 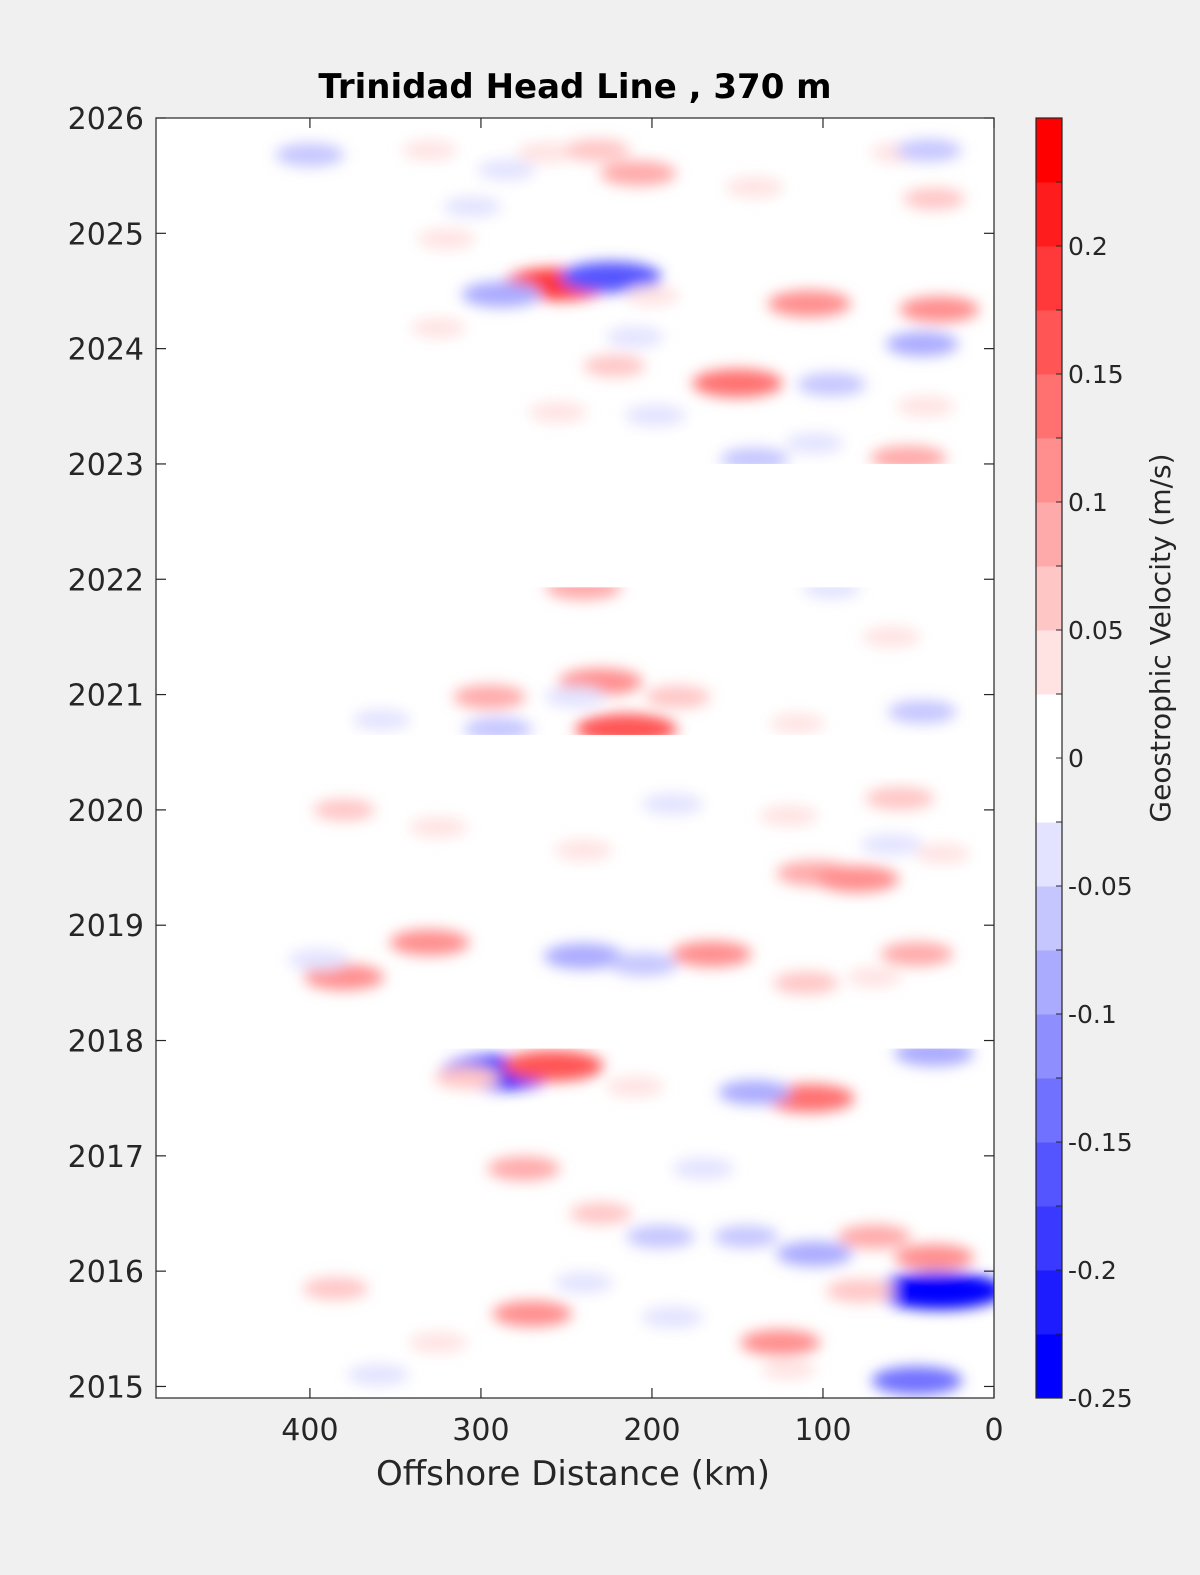 What do you see at coordinates (106, 1272) in the screenshot?
I see `y-tick-label: 2016` at bounding box center [106, 1272].